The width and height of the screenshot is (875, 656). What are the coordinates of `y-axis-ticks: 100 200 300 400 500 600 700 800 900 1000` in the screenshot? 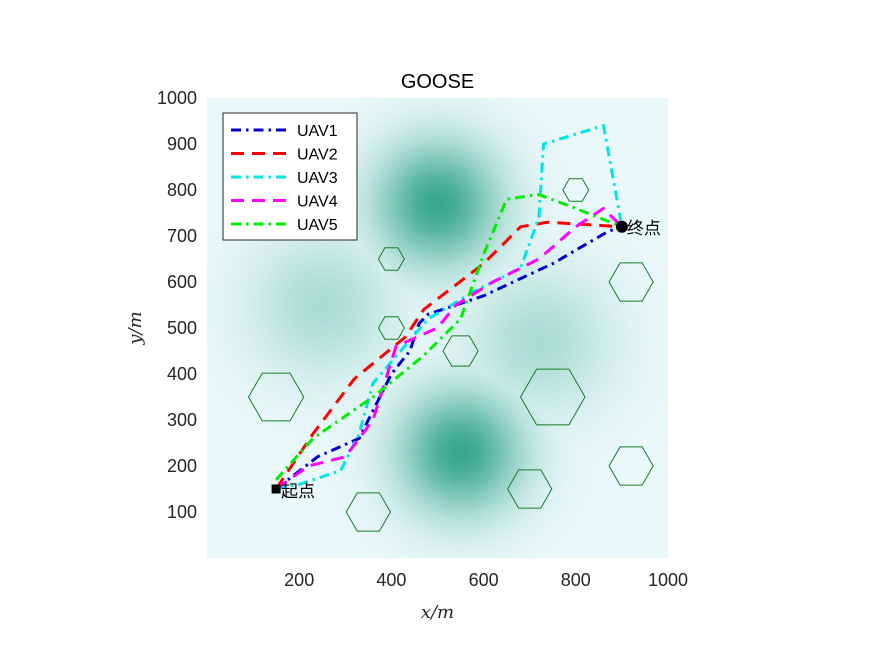 It's located at (177, 305).